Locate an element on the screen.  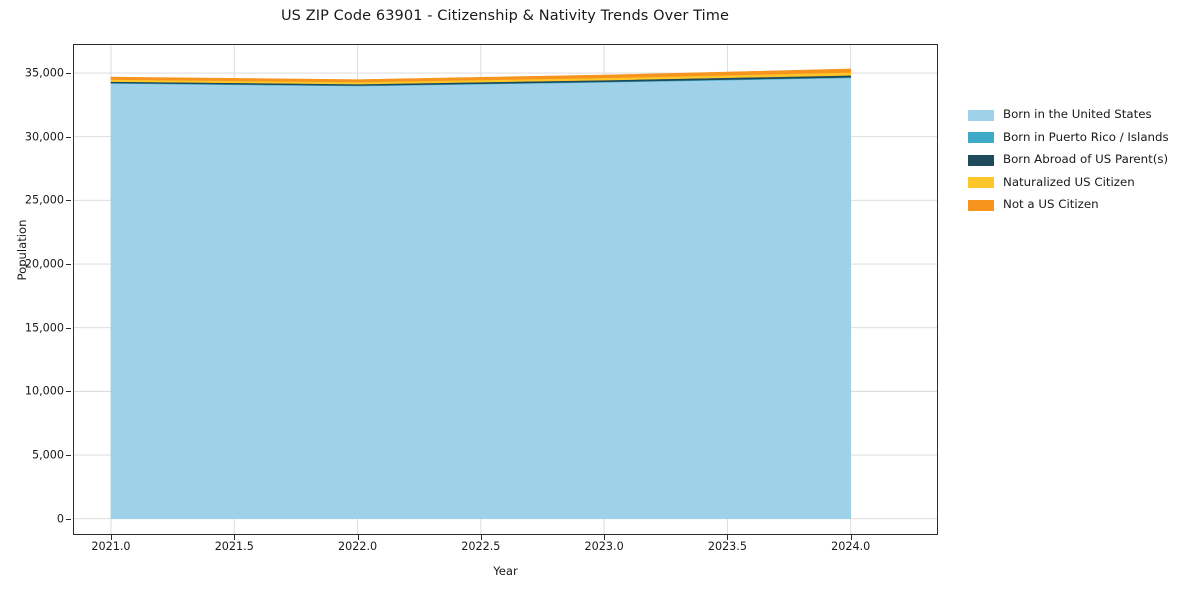
y-tick-label: 5,000 is located at coordinates (47, 455).